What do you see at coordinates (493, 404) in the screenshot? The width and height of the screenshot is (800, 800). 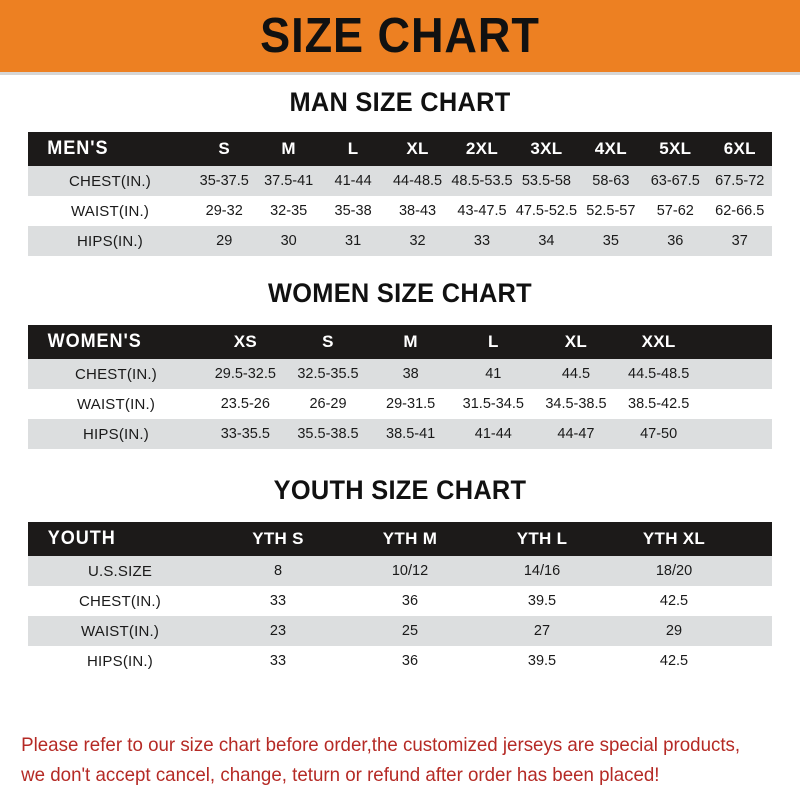 I see `table-cell: 31.5-34.5` at bounding box center [493, 404].